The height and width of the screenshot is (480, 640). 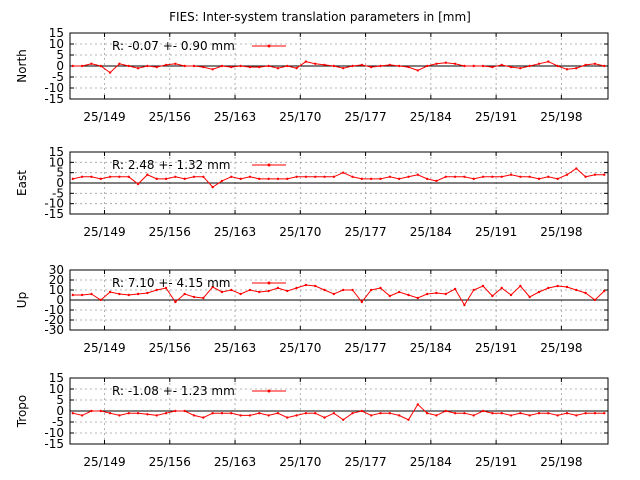 What do you see at coordinates (60, 55) in the screenshot?
I see `y-tick-label: 5` at bounding box center [60, 55].